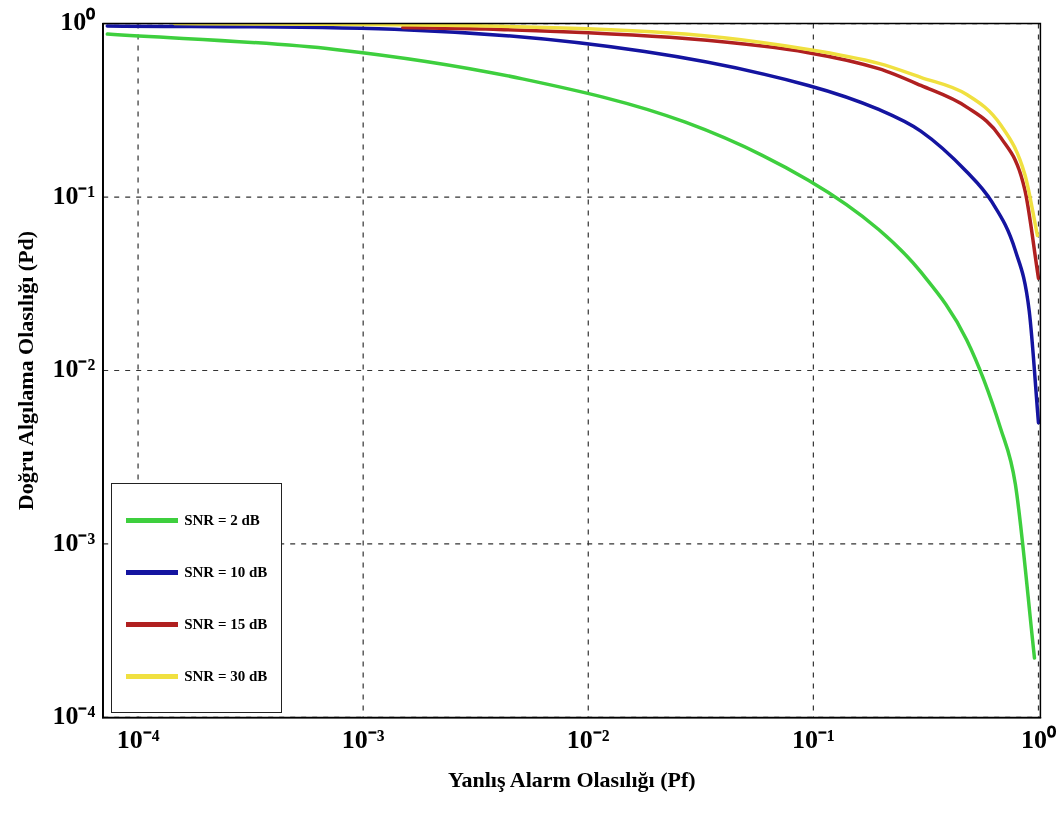  Describe the element at coordinates (813, 739) in the screenshot. I see `x-tick-label: 10⁻¹` at that location.